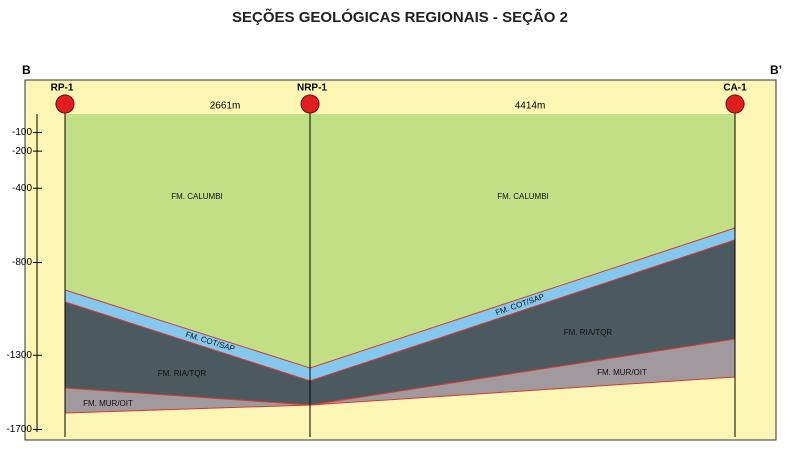 The image size is (800, 458). I want to click on tick-label: -100, so click(22, 132).